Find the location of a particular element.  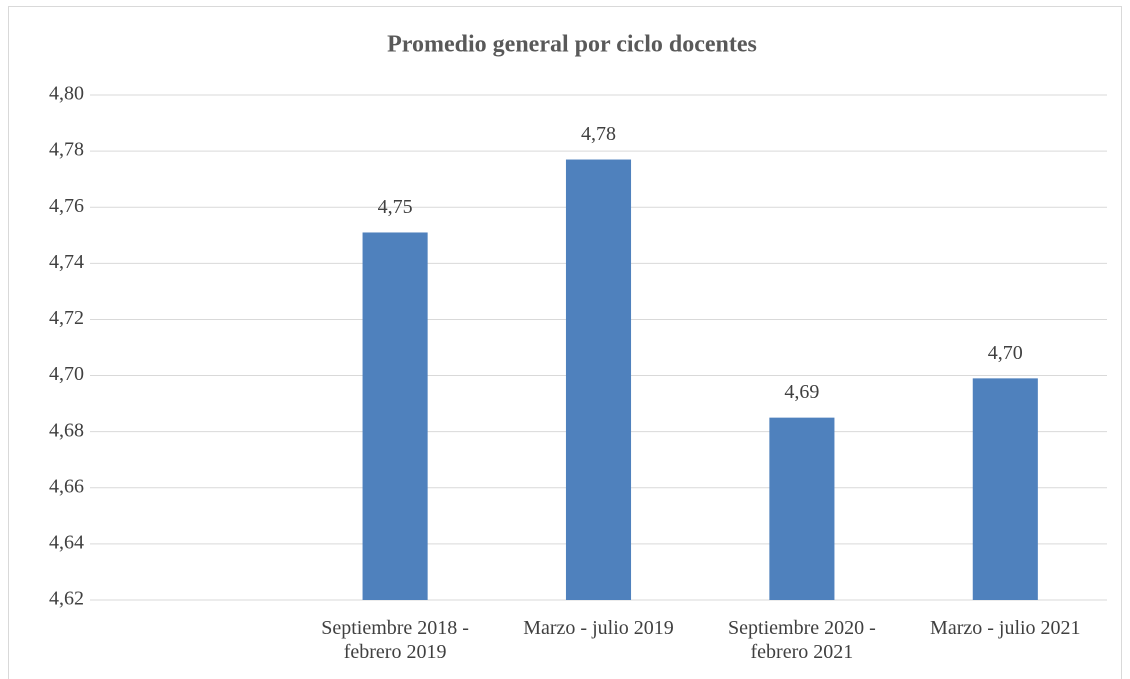

y-tick-label: 4,64 is located at coordinates (66, 542).